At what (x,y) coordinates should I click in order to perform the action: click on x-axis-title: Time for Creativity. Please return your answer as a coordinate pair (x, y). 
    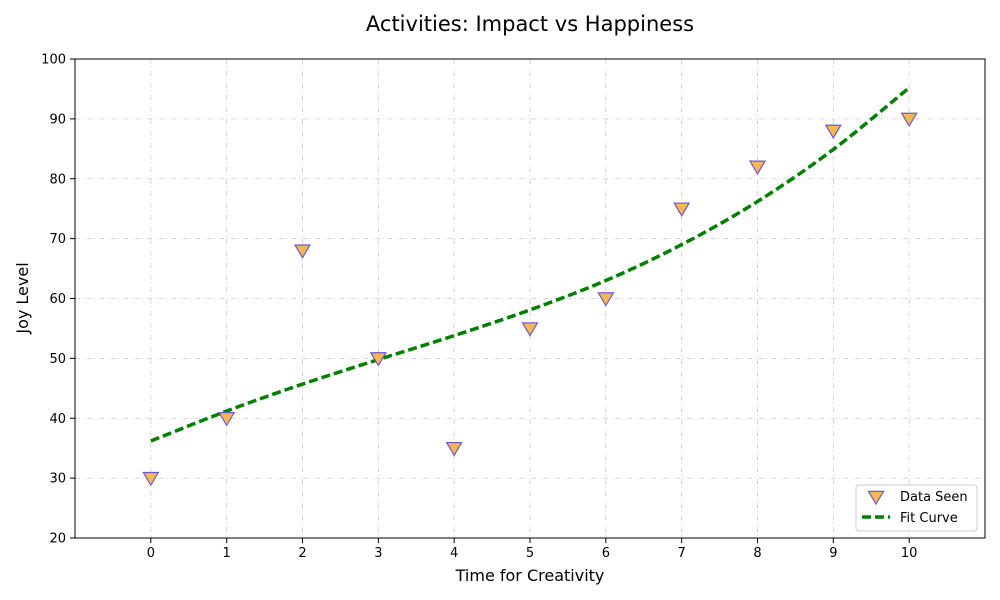
    Looking at the image, I should click on (530, 575).